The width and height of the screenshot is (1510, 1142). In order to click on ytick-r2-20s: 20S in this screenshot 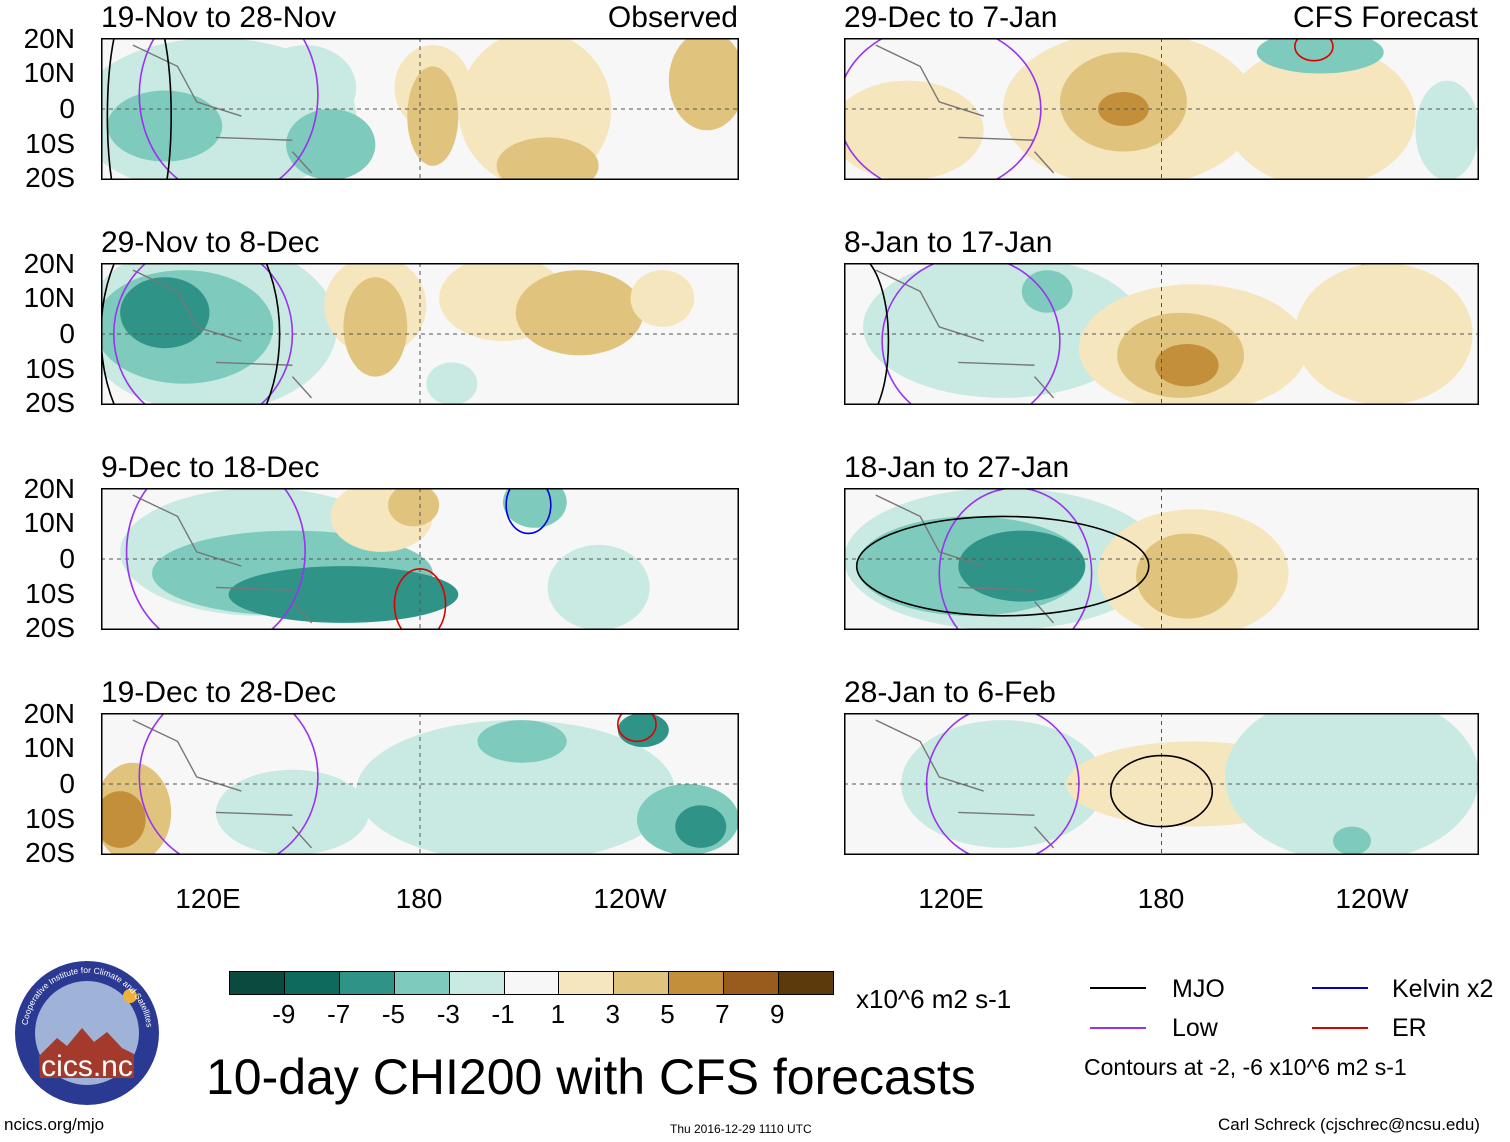, I will do `click(50, 402)`.